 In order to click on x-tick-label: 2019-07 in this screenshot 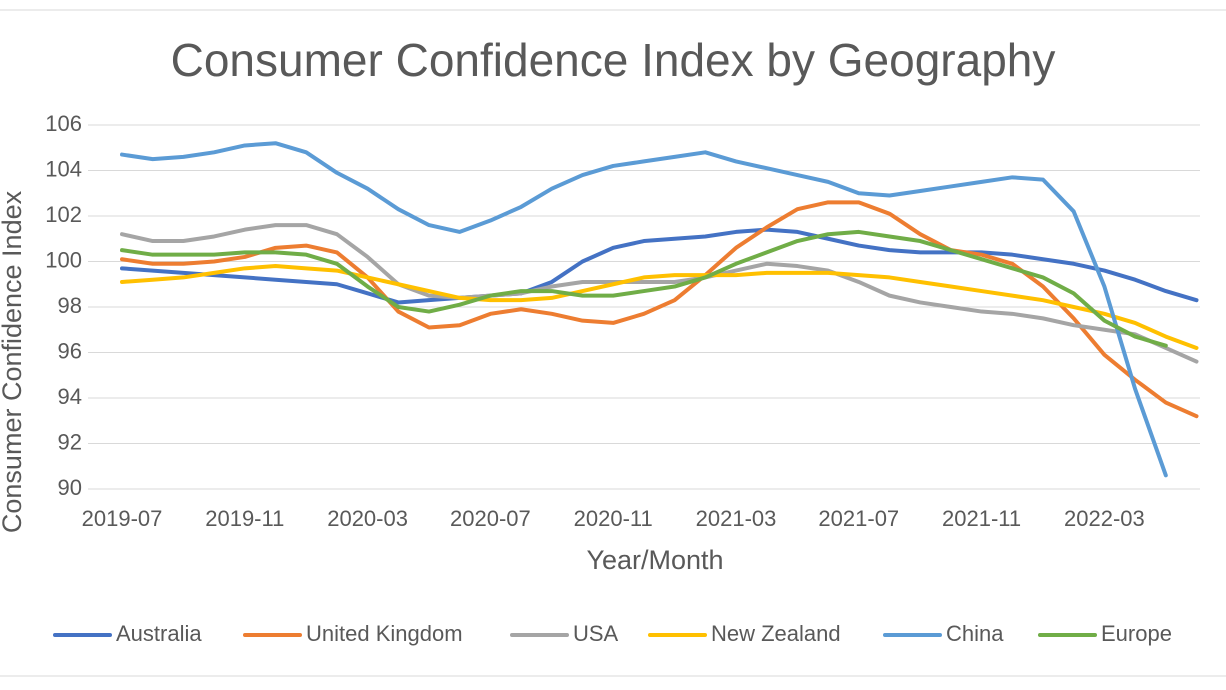, I will do `click(122, 518)`.